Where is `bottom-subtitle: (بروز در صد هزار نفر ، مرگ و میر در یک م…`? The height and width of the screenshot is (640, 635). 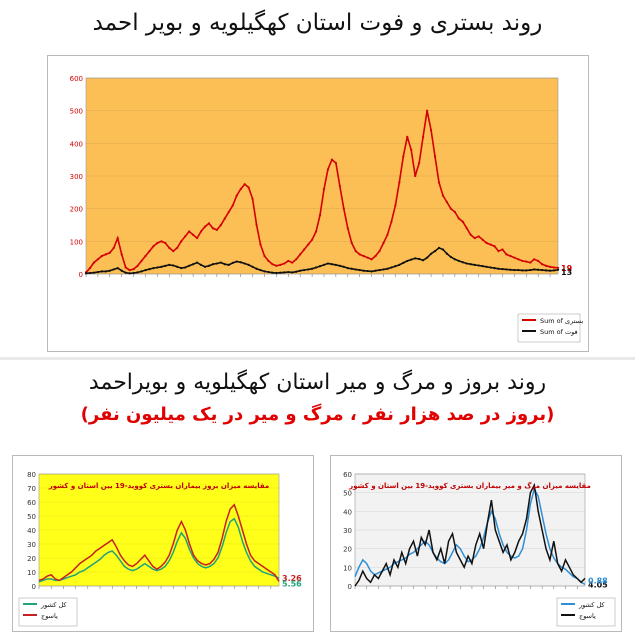
bottom-subtitle: (بروز در صد هزار نفر ، مرگ و میر در یک م… is located at coordinates (317, 414).